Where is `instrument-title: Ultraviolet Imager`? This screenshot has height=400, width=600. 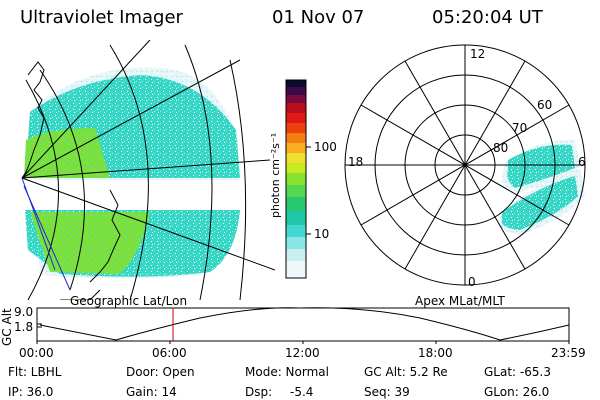
instrument-title: Ultraviolet Imager is located at coordinates (101, 17).